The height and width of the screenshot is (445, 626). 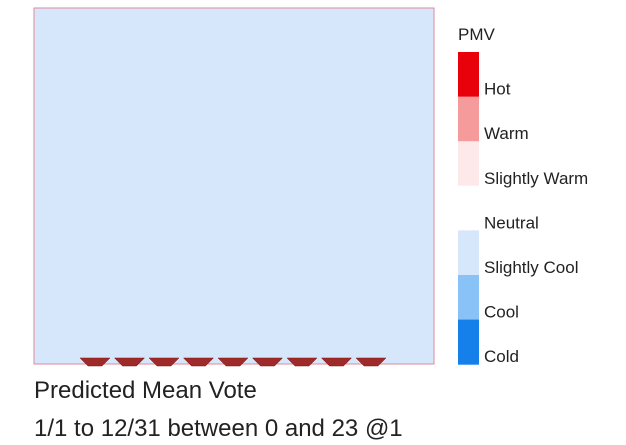 What do you see at coordinates (536, 178) in the screenshot?
I see `legend-label: Slightly Warm` at bounding box center [536, 178].